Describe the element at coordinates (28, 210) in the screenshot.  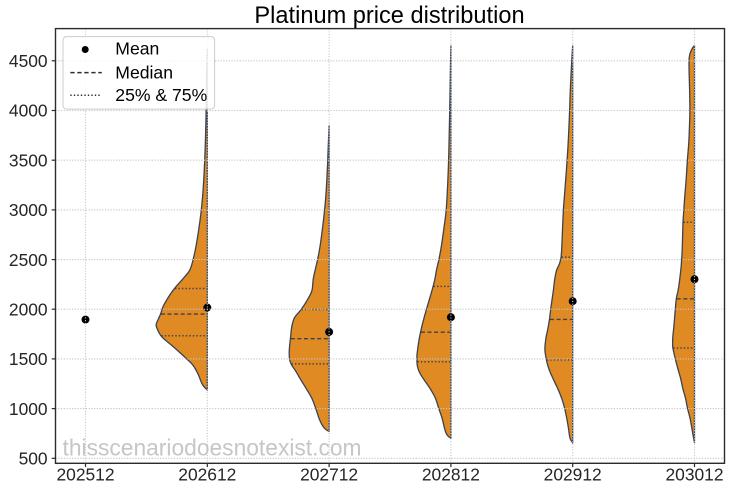
I see `svg-text: 3000` at that location.